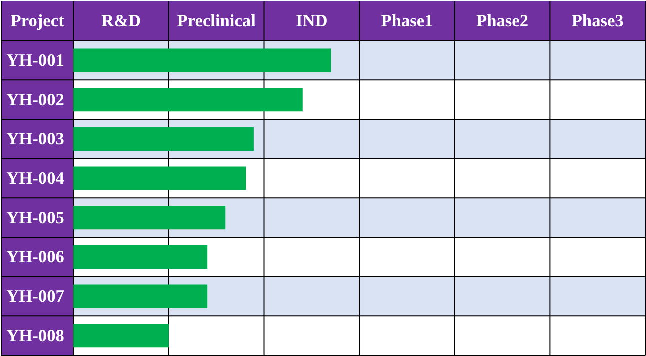 This screenshot has height=356, width=646. I want to click on y-tick-label: YH-002, so click(35, 100).